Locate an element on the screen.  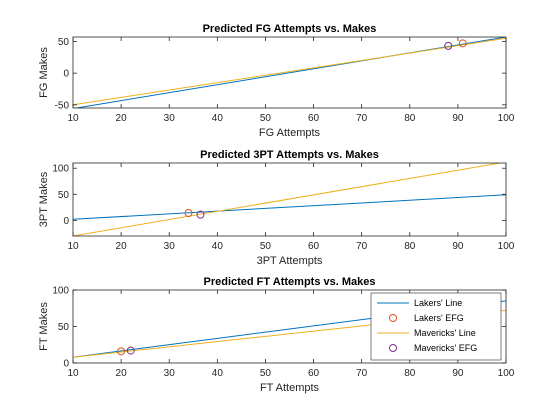
x-axis-label: 3PT Attempts is located at coordinates (290, 261).